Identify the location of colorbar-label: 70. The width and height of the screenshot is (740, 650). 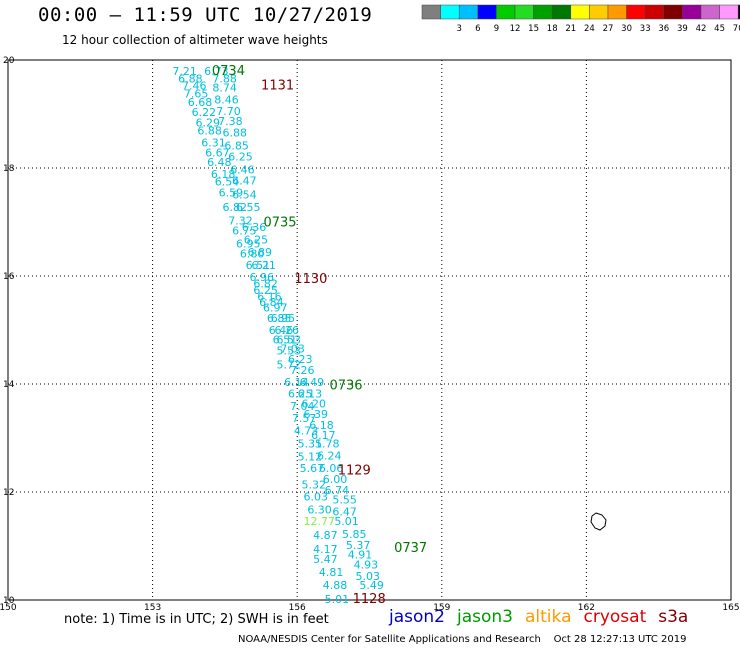
(736, 29).